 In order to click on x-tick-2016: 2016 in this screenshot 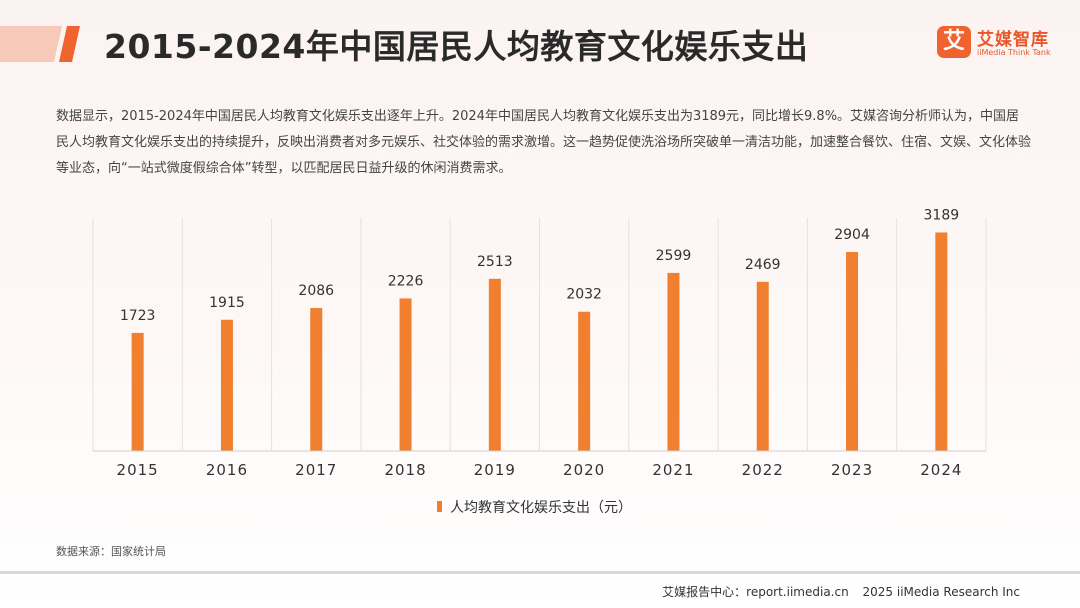, I will do `click(227, 470)`.